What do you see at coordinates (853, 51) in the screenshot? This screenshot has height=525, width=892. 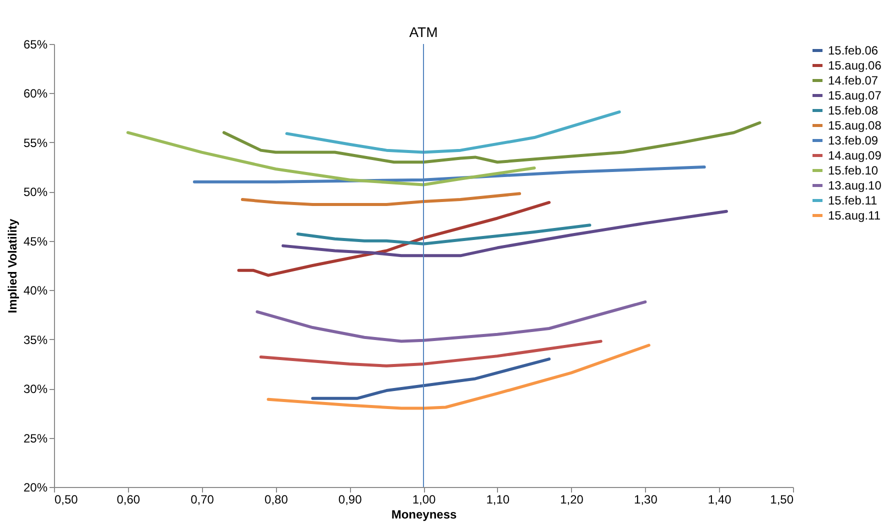 I see `legend-label: 15.feb.06` at bounding box center [853, 51].